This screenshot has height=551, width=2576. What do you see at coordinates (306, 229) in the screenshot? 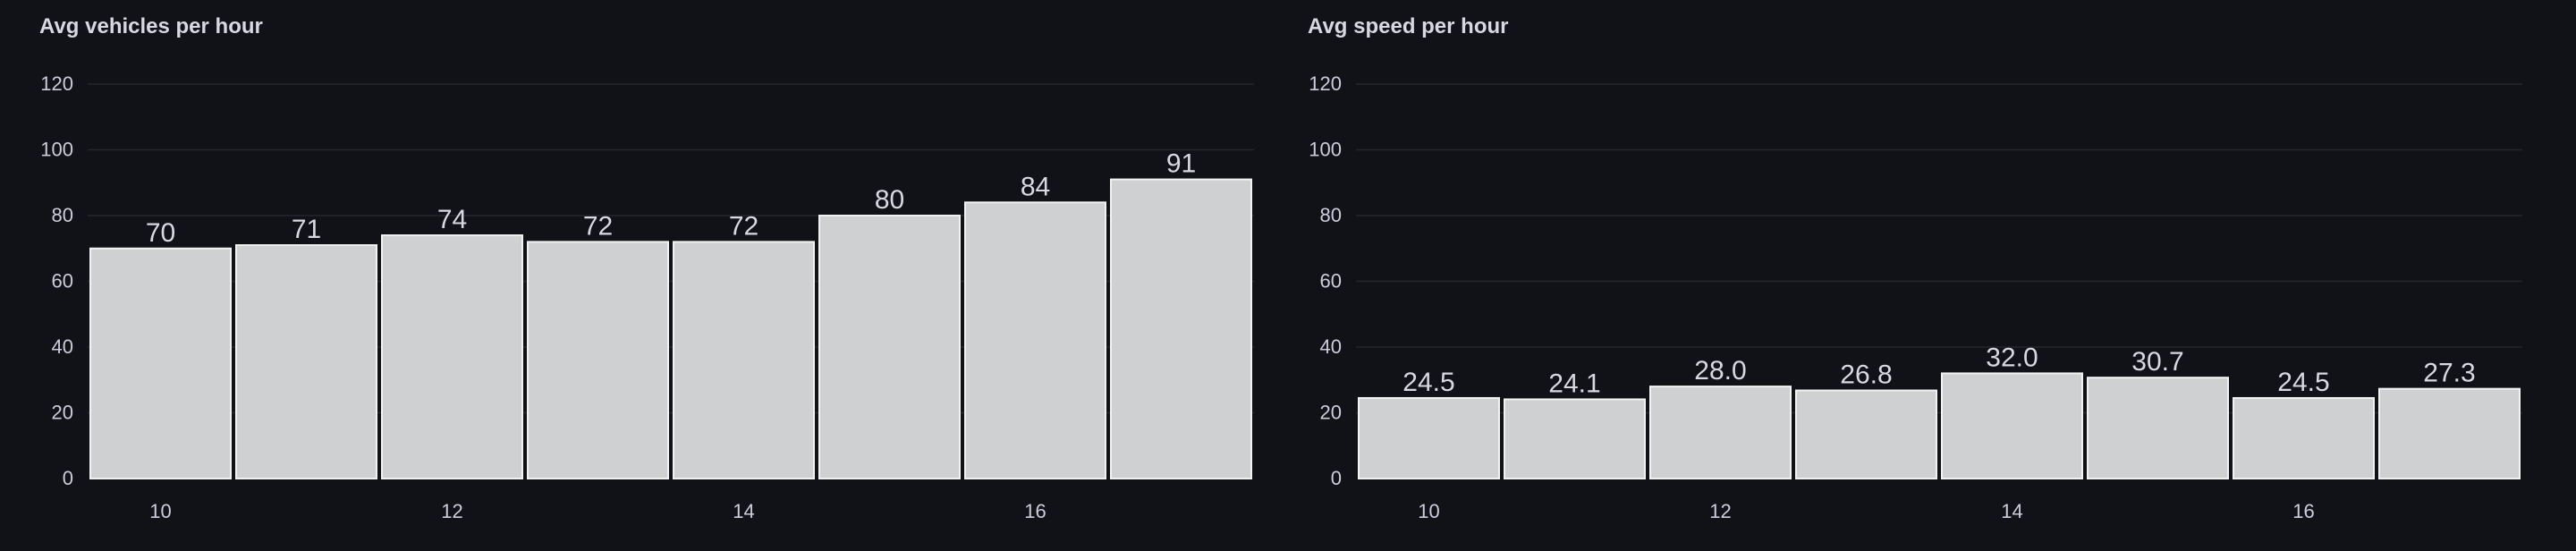
I see `data-label: 71` at bounding box center [306, 229].